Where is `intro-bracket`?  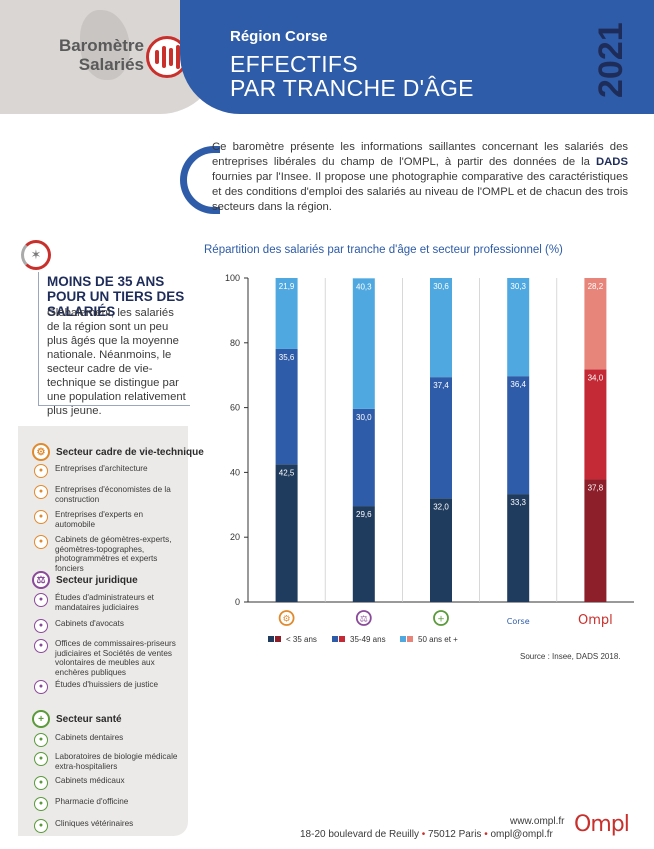 intro-bracket is located at coordinates (200, 180).